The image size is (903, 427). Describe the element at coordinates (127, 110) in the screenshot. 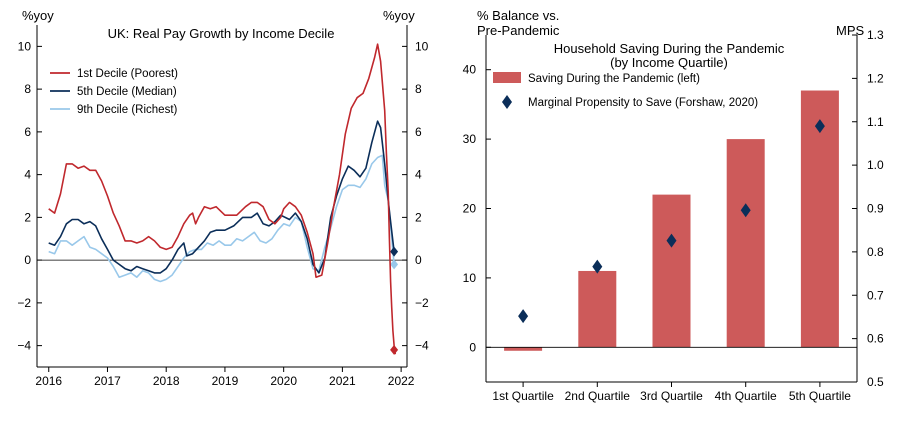

I see `legend-label: 9th Decile (Richest)` at that location.